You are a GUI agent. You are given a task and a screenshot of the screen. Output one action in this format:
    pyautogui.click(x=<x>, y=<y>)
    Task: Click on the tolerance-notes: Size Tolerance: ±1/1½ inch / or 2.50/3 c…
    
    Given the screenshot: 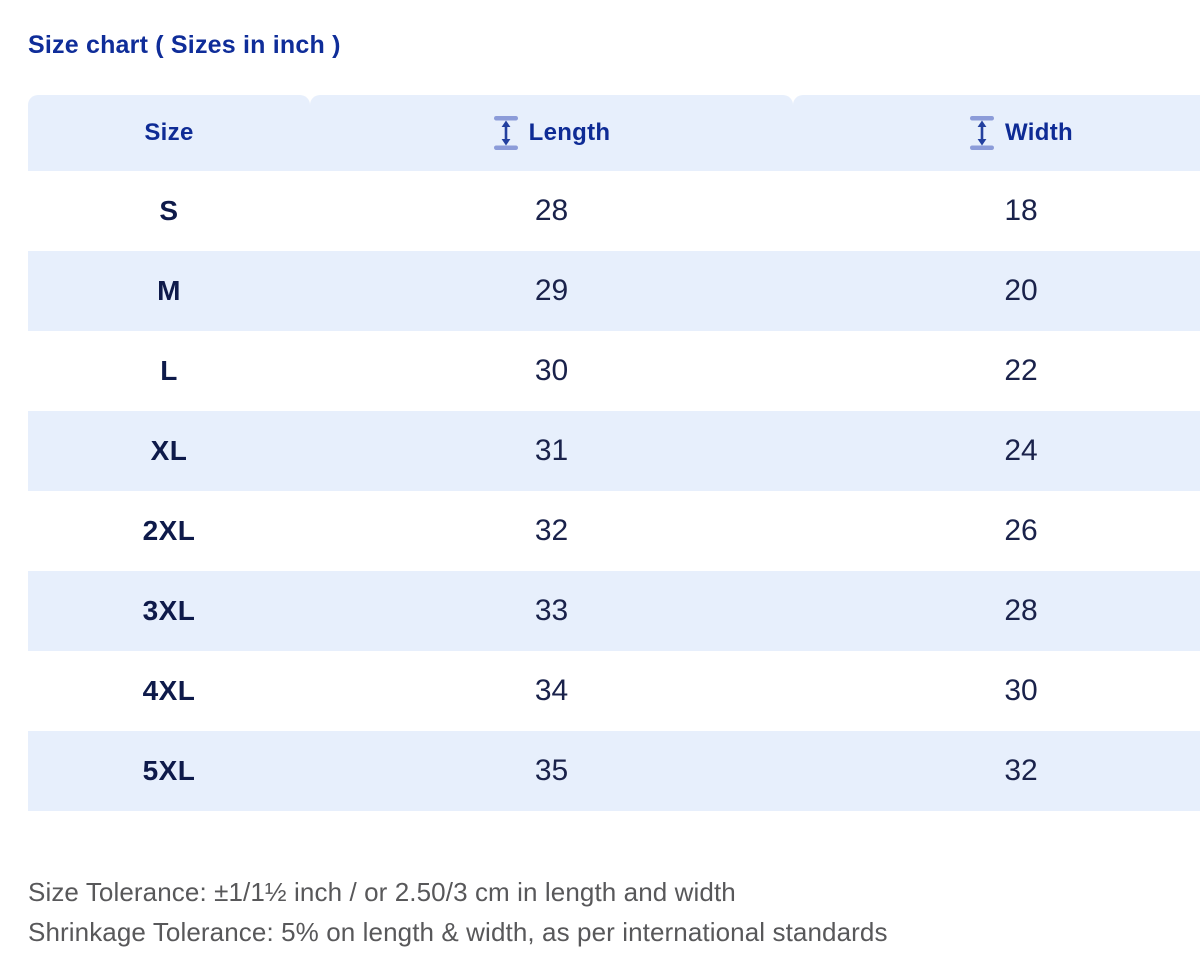 What is the action you would take?
    pyautogui.click(x=458, y=912)
    